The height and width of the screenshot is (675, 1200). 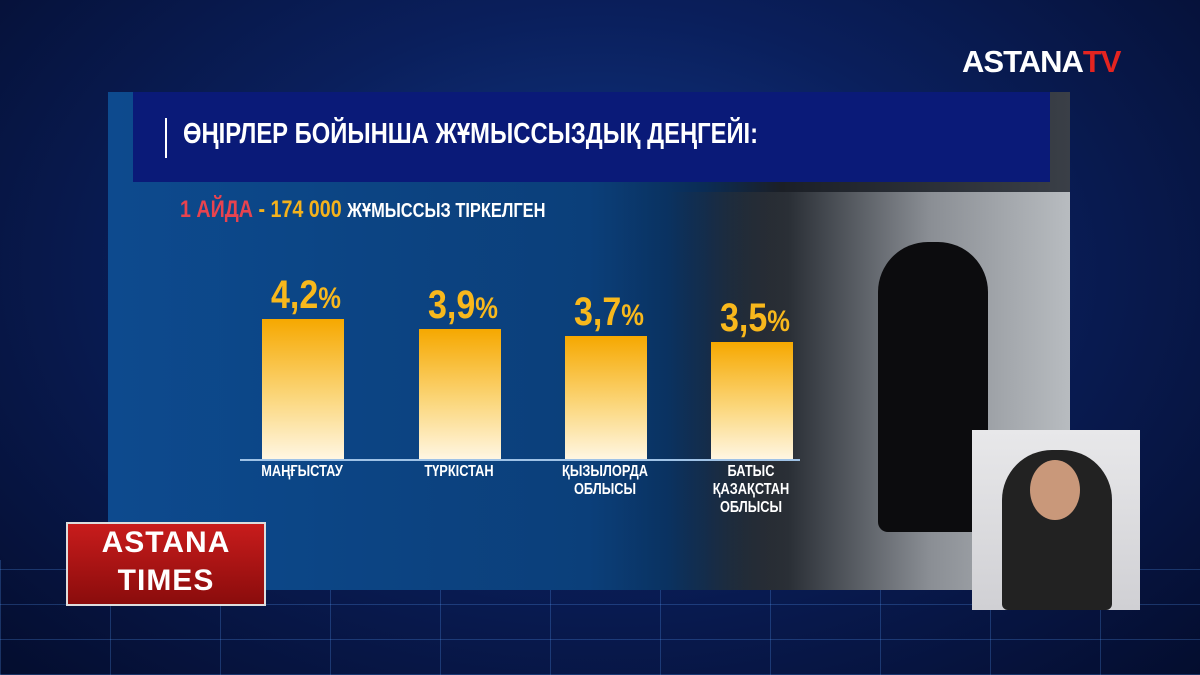 I want to click on astana-times-logo: ASTANA TIMES, so click(x=166, y=564).